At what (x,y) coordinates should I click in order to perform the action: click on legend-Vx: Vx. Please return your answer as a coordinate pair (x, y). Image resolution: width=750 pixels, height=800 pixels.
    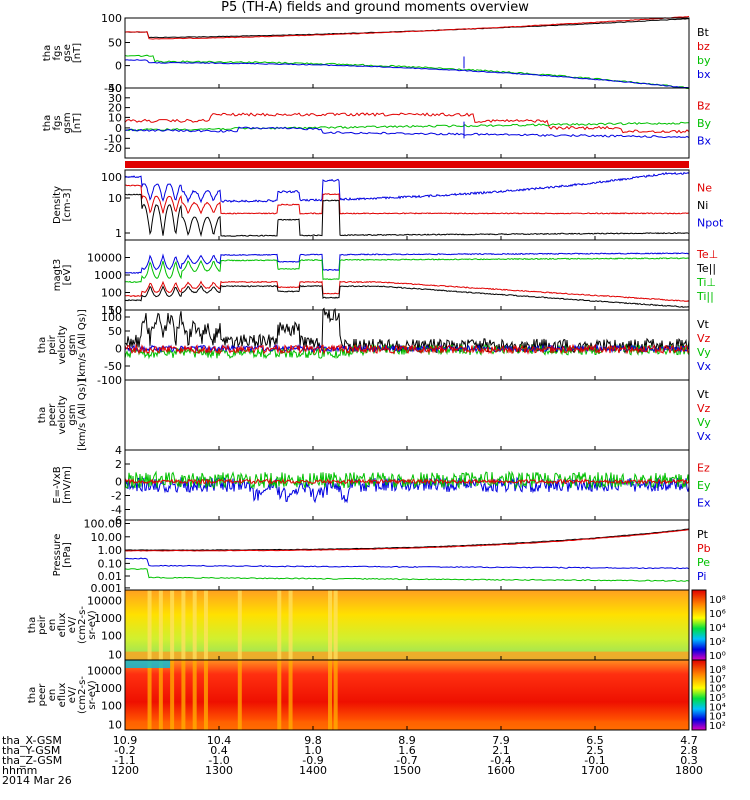
    Looking at the image, I should click on (704, 366).